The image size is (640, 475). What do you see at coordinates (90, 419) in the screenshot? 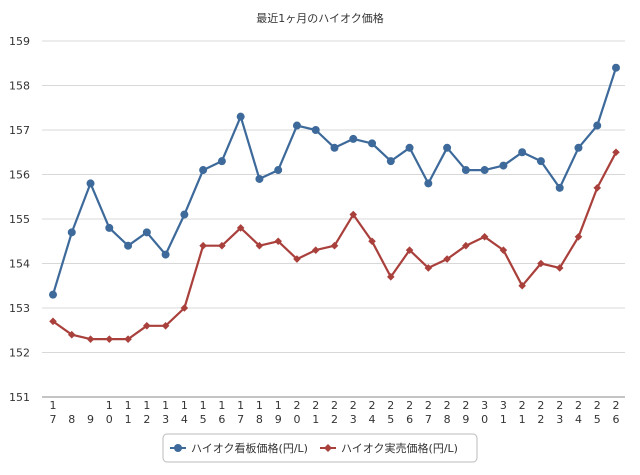
I see `x-tick-label: 9` at bounding box center [90, 419].